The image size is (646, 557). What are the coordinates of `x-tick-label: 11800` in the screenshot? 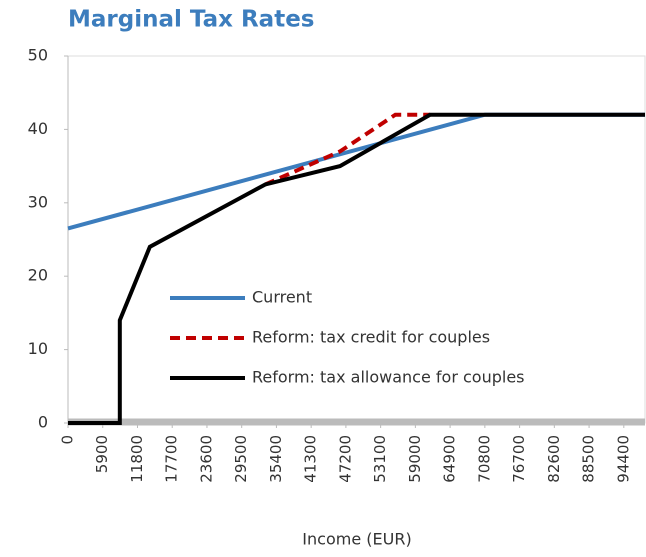 It's located at (137, 459).